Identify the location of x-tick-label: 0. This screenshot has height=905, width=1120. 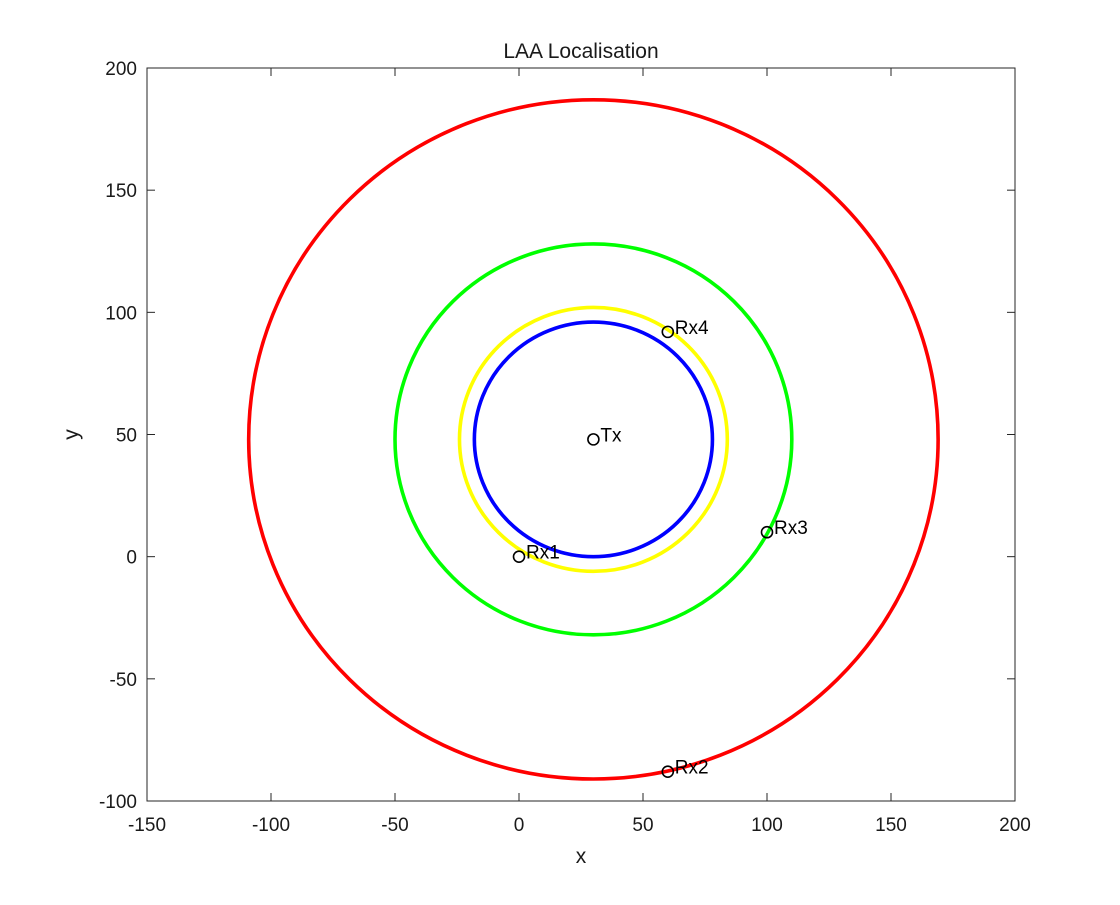
(519, 825).